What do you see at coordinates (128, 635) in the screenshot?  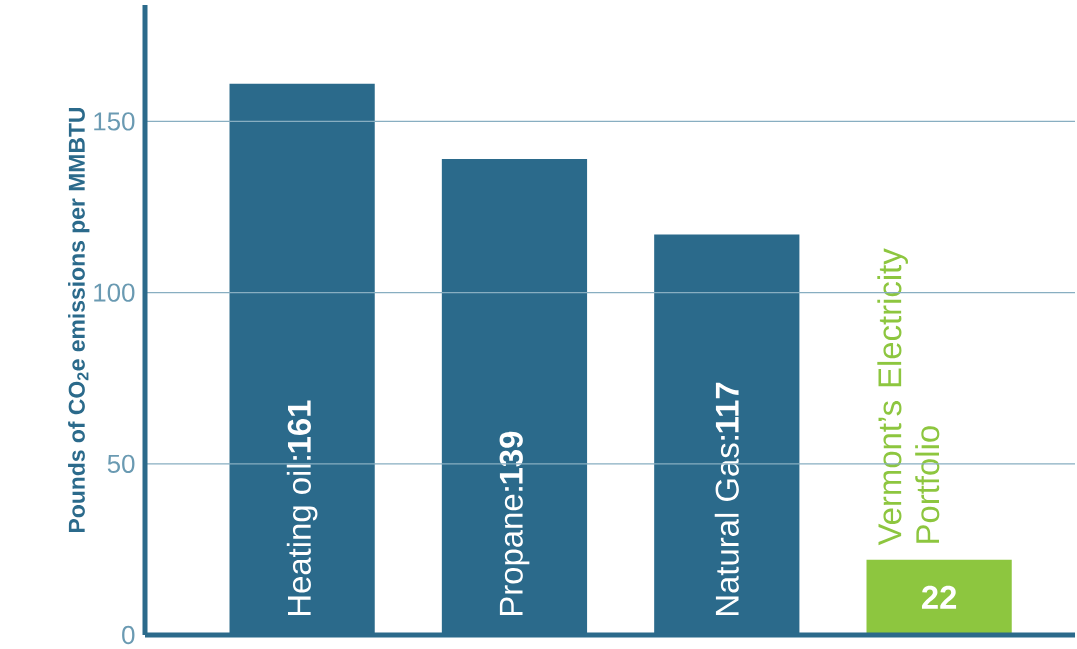 I see `y-tick-label: 0` at bounding box center [128, 635].